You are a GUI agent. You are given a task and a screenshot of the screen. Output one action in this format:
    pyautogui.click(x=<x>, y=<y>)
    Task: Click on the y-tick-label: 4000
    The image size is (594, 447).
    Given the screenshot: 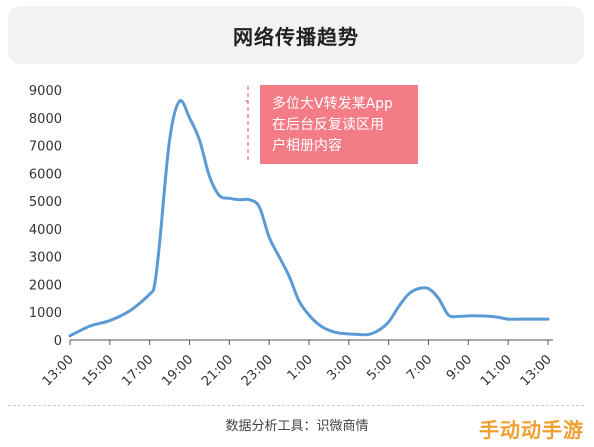 What is the action you would take?
    pyautogui.click(x=45, y=230)
    